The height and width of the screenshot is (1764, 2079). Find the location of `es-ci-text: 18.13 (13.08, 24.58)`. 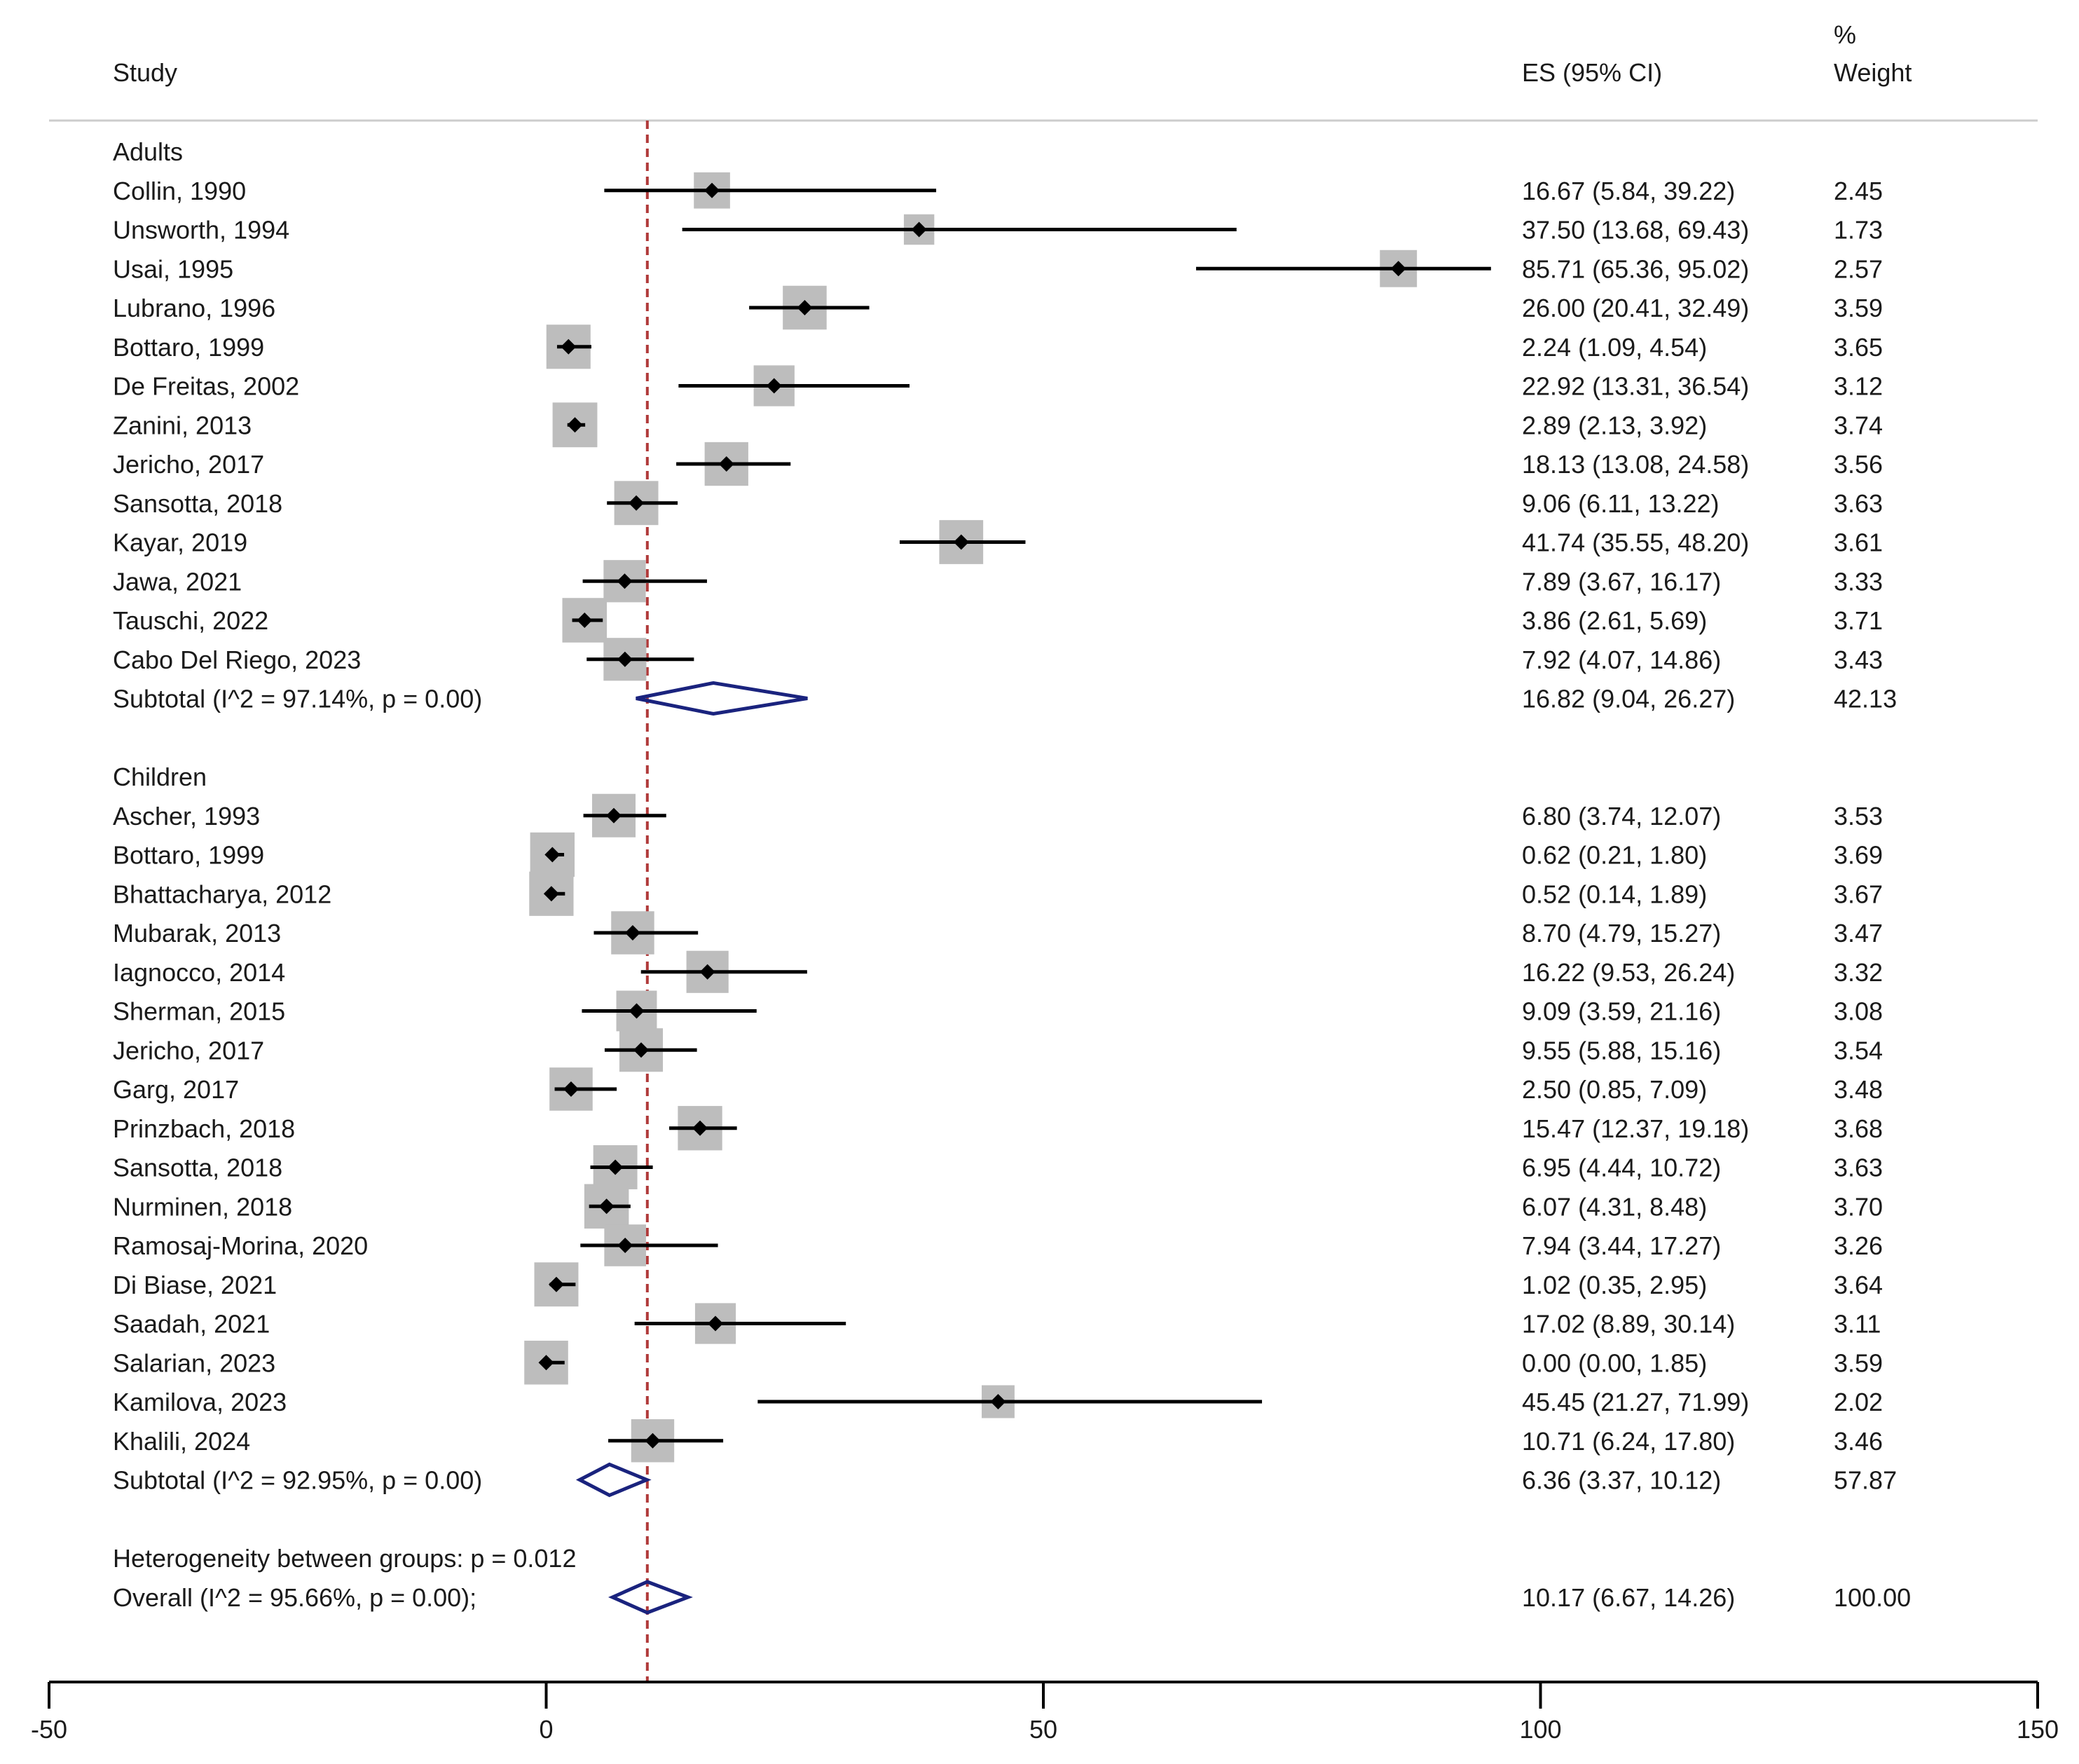

es-ci-text: 18.13 (13.08, 24.58) is located at coordinates (1635, 464).